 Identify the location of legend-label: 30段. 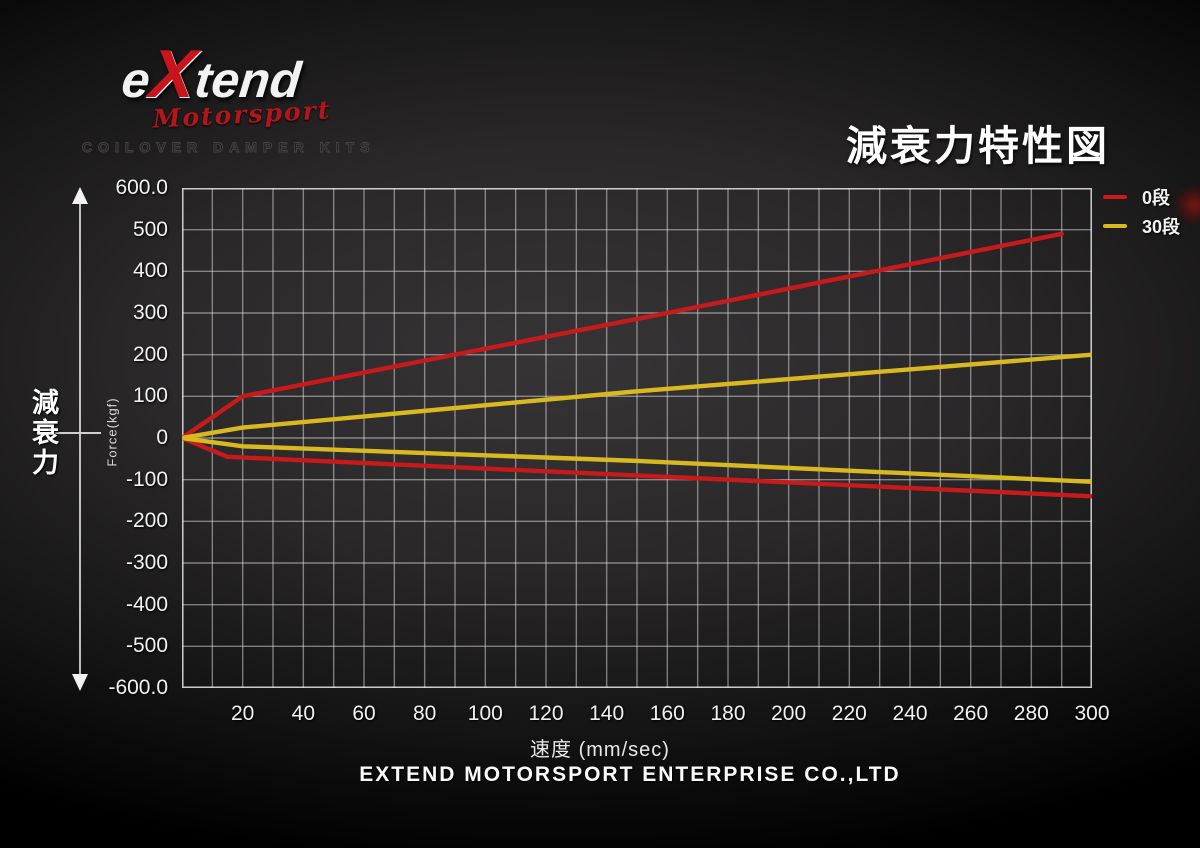
(1161, 226).